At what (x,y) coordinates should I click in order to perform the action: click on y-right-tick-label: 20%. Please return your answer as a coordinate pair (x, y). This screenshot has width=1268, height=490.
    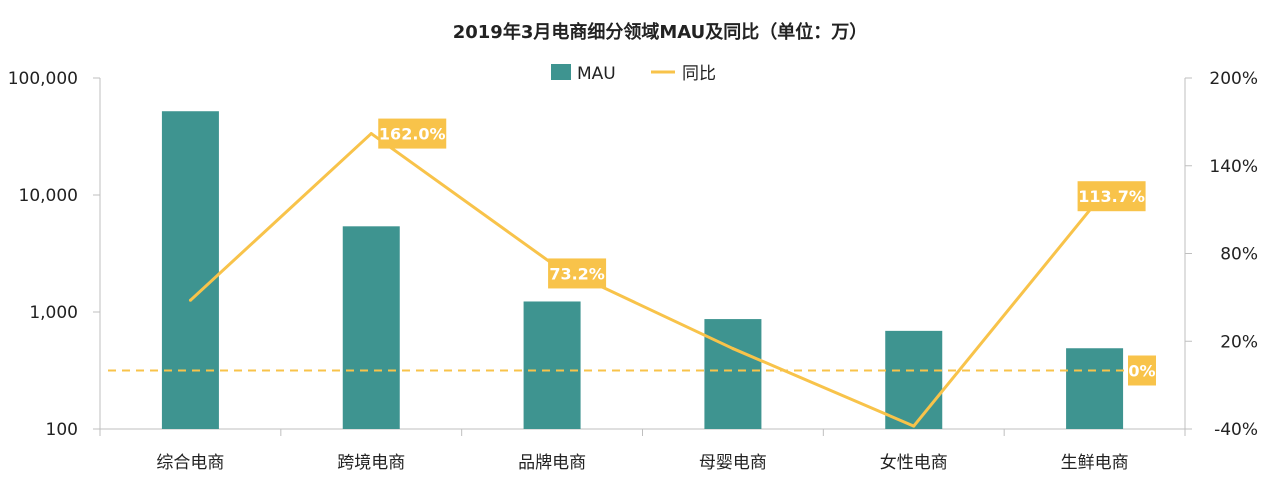
    Looking at the image, I should click on (1239, 342).